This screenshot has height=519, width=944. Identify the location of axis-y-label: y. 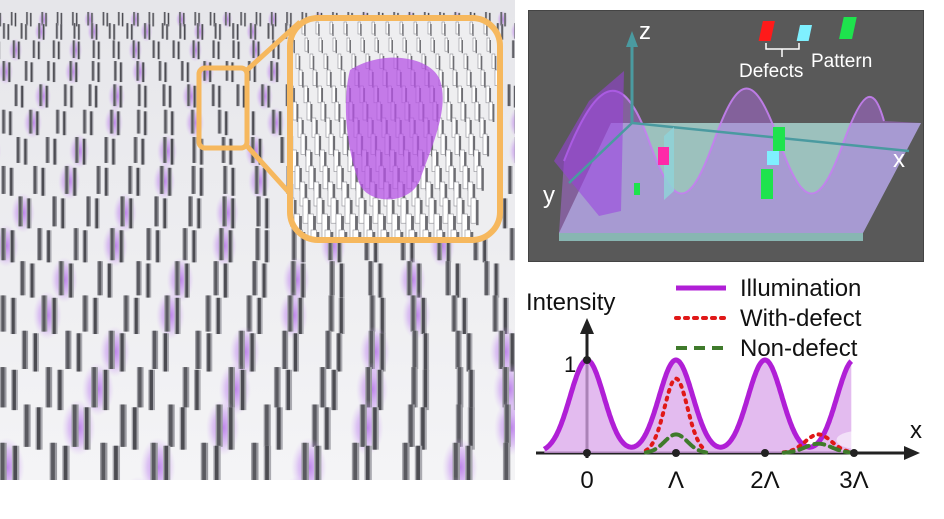
(549, 195).